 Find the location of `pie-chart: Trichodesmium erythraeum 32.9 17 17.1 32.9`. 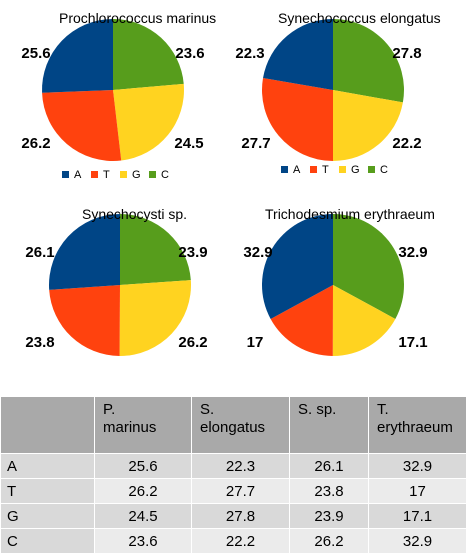

pie-chart: Trichodesmium erythraeum 32.9 17 17.1 32.9 is located at coordinates (339, 281).